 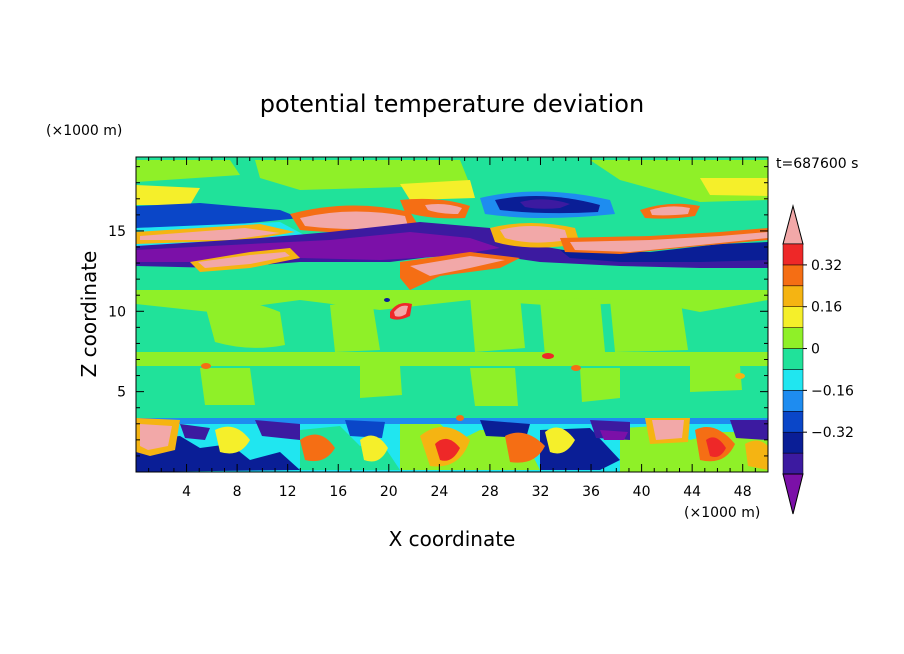 I want to click on colorbar-tick-label: −0.16, so click(x=832, y=391).